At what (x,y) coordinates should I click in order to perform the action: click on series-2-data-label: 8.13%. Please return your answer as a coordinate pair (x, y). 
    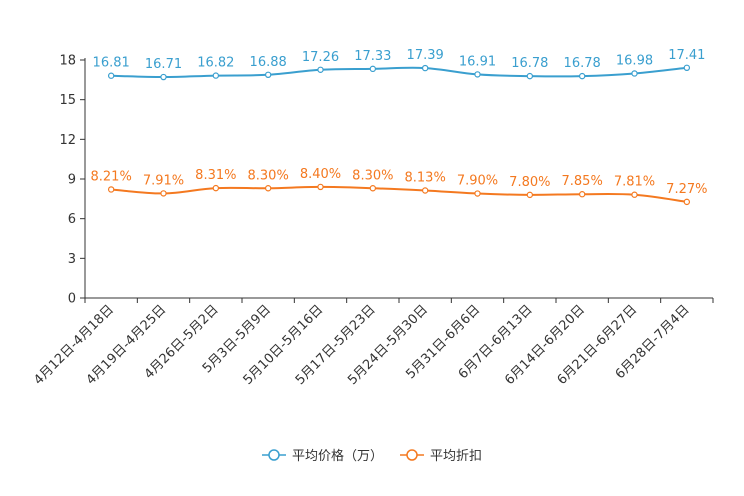
    Looking at the image, I should click on (425, 178).